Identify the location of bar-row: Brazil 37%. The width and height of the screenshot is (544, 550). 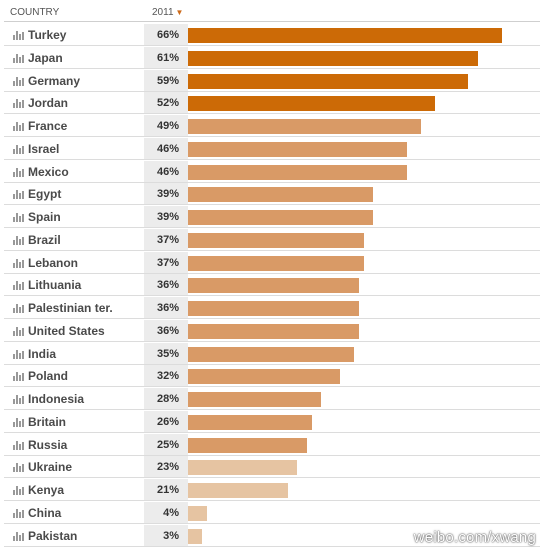
(272, 239).